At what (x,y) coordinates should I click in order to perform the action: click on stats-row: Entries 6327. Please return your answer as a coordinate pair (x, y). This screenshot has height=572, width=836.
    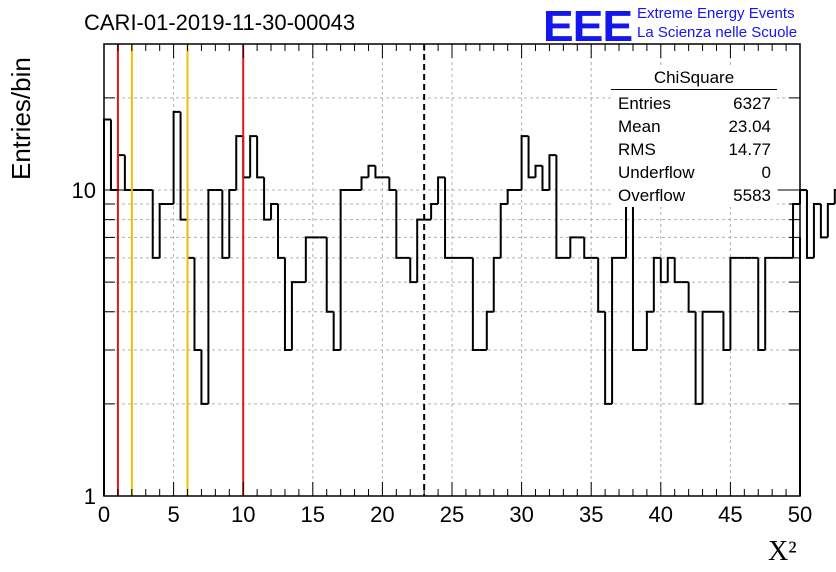
    Looking at the image, I should click on (694, 103).